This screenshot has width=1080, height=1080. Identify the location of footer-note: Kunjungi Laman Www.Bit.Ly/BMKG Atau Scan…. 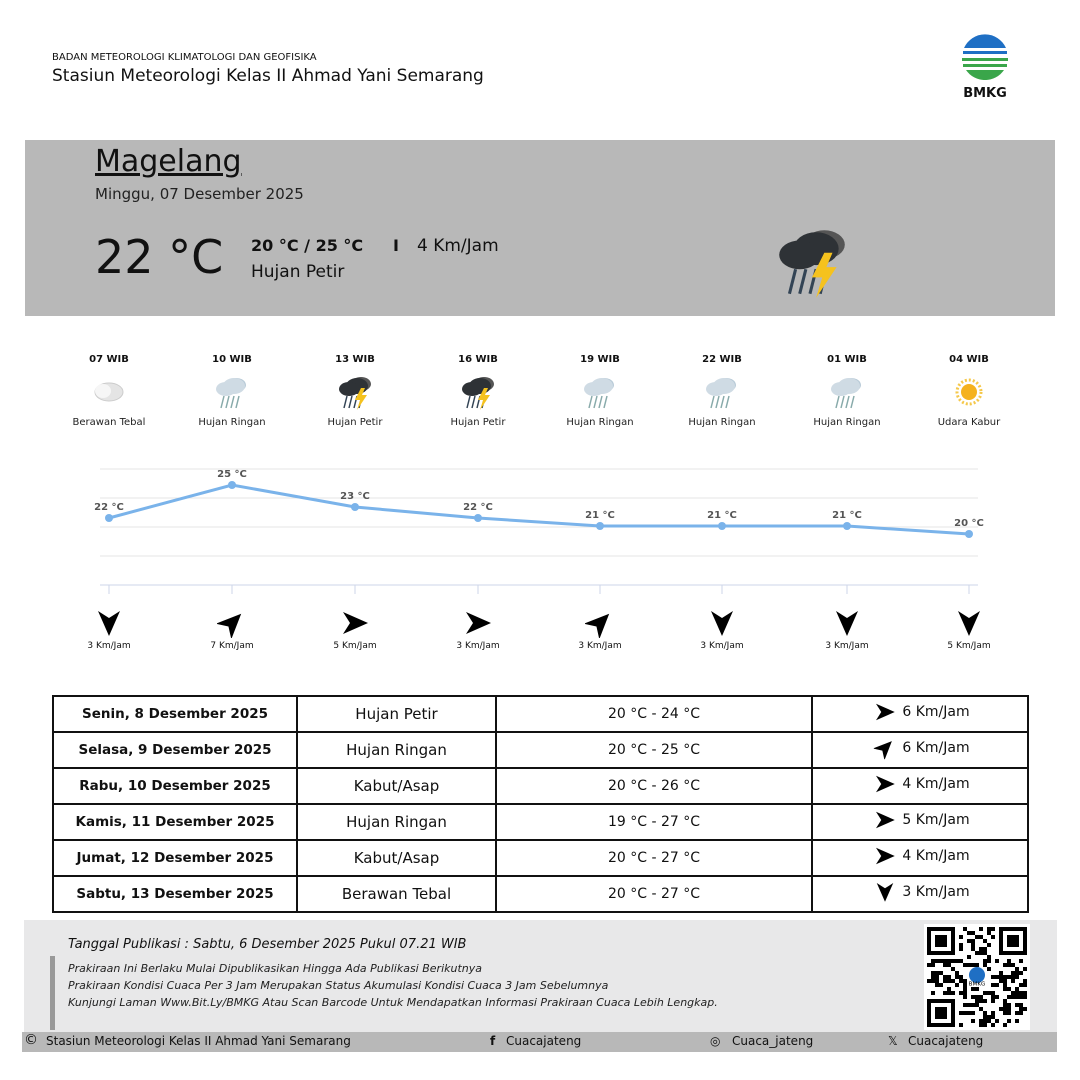
(393, 1002).